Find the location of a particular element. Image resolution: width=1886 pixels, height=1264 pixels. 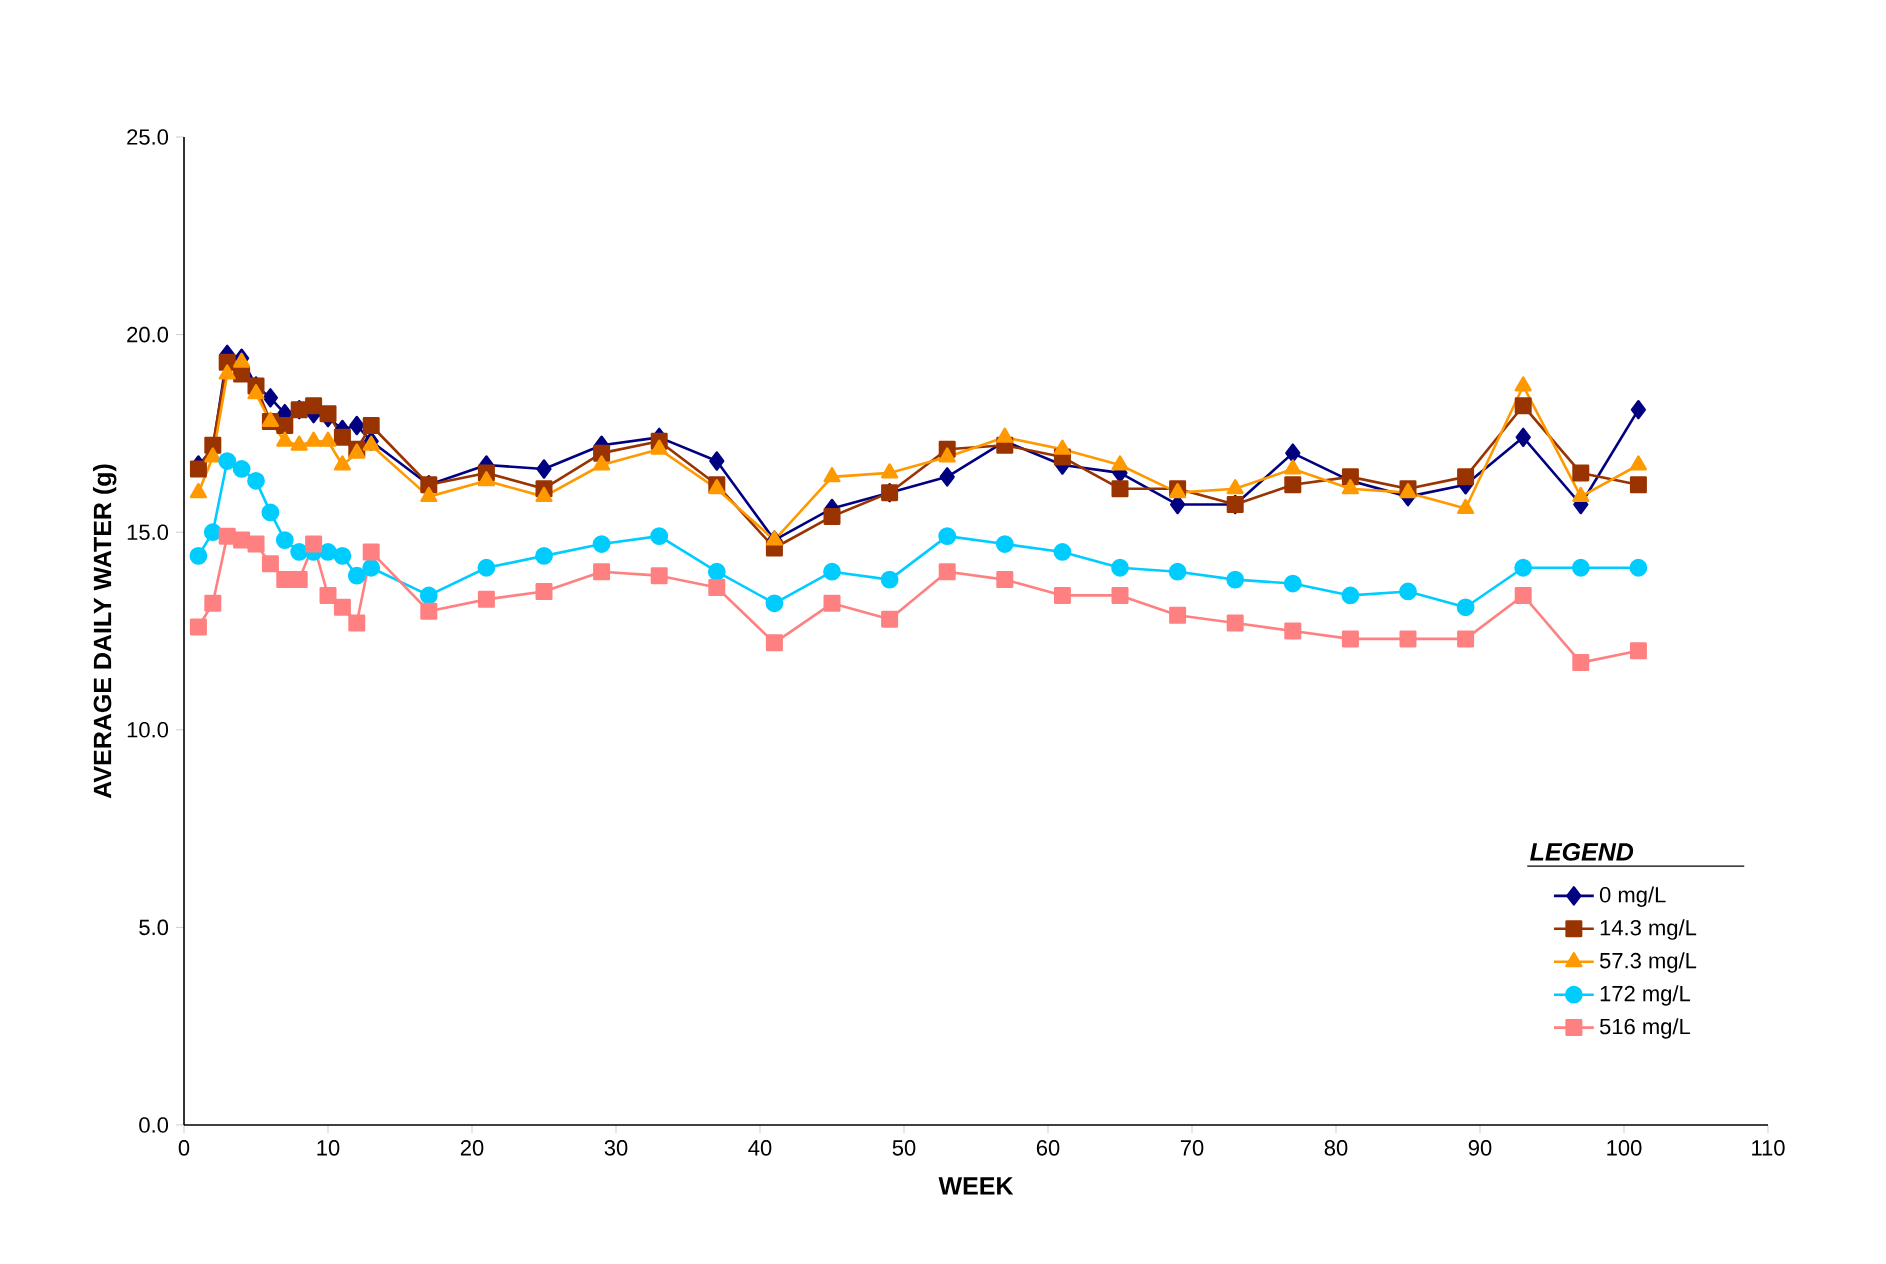

legend-label: 172 mg/L is located at coordinates (1645, 995).